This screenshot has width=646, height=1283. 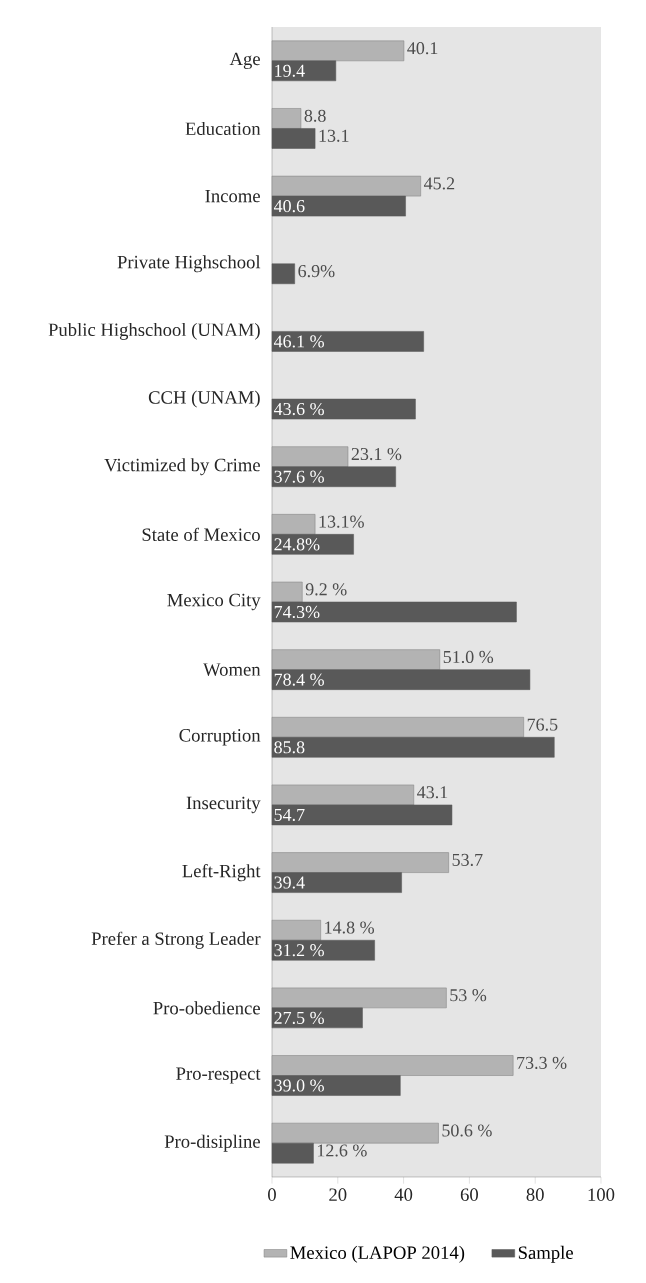 I want to click on data-label: 40.1, so click(x=422, y=48).